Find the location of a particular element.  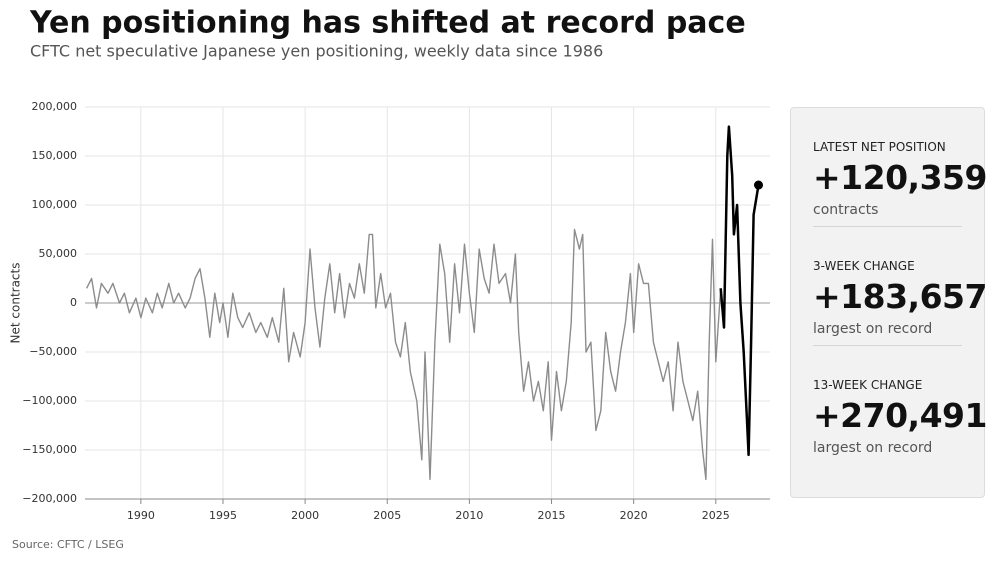

x-tick-label: 2000 is located at coordinates (305, 515).